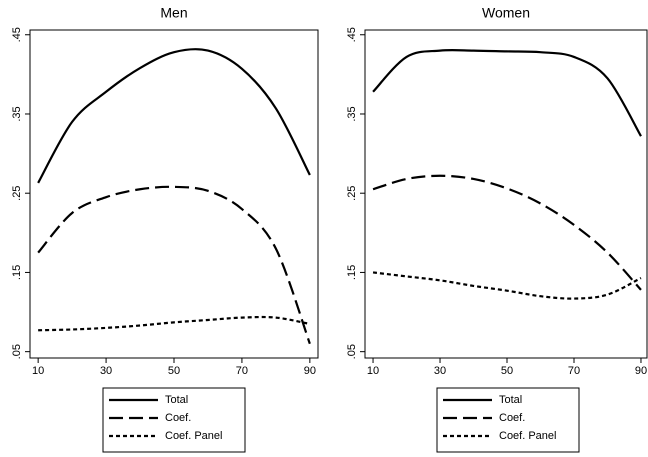 This screenshot has height=457, width=648. Describe the element at coordinates (173, 13) in the screenshot. I see `chart-title: Men` at that location.